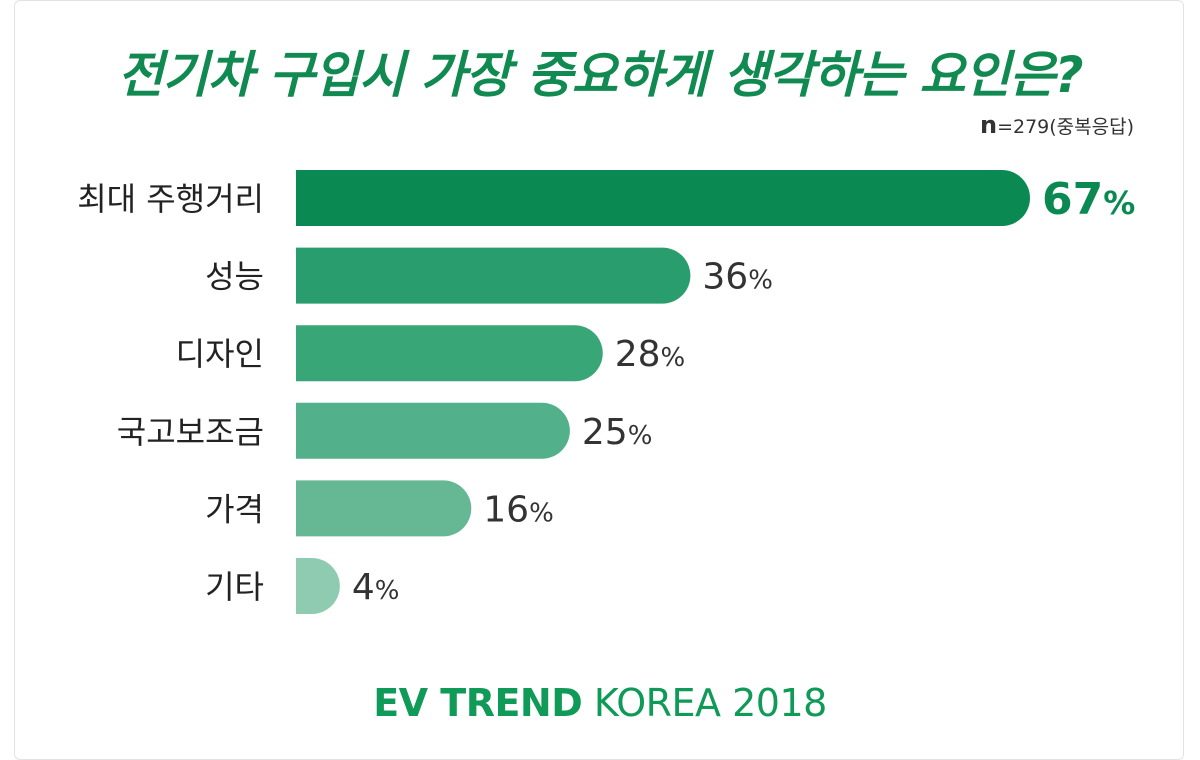  What do you see at coordinates (234, 587) in the screenshot?
I see `category-label: 기타` at bounding box center [234, 587].